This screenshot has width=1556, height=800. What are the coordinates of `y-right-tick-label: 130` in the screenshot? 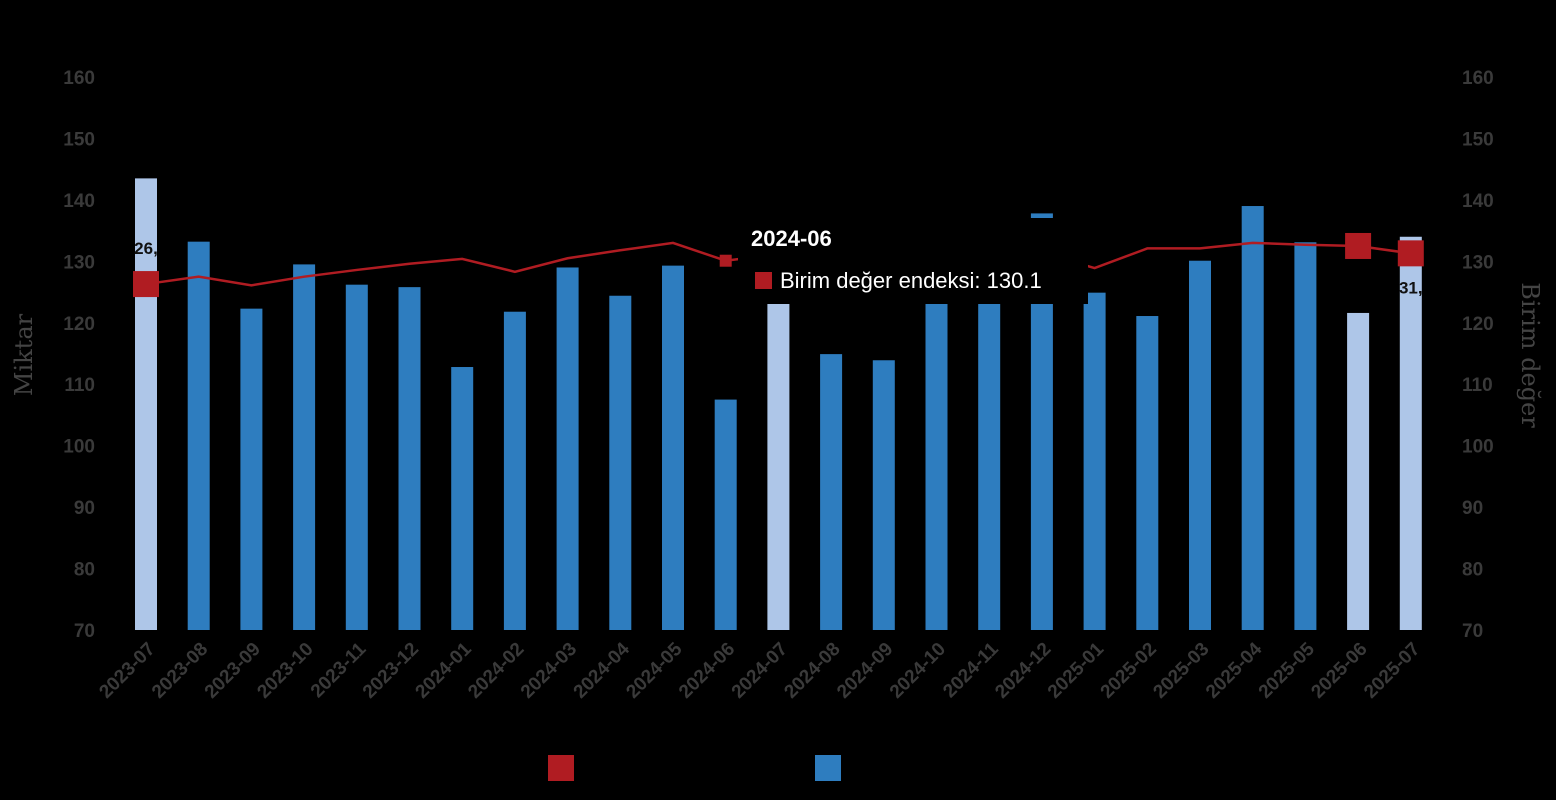 It's located at (1478, 262).